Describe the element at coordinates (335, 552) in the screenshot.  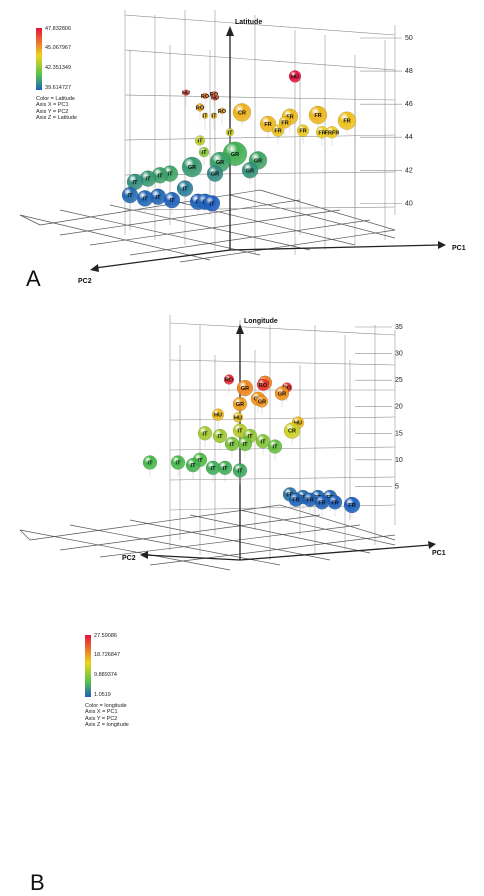
I see `x-axis-line` at that location.